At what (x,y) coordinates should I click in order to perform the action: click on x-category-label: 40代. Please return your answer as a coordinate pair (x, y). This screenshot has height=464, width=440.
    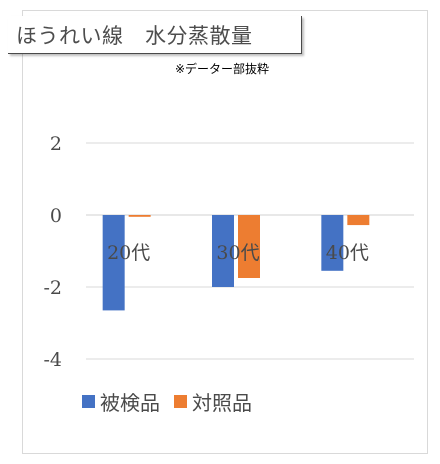
    Looking at the image, I should click on (347, 253).